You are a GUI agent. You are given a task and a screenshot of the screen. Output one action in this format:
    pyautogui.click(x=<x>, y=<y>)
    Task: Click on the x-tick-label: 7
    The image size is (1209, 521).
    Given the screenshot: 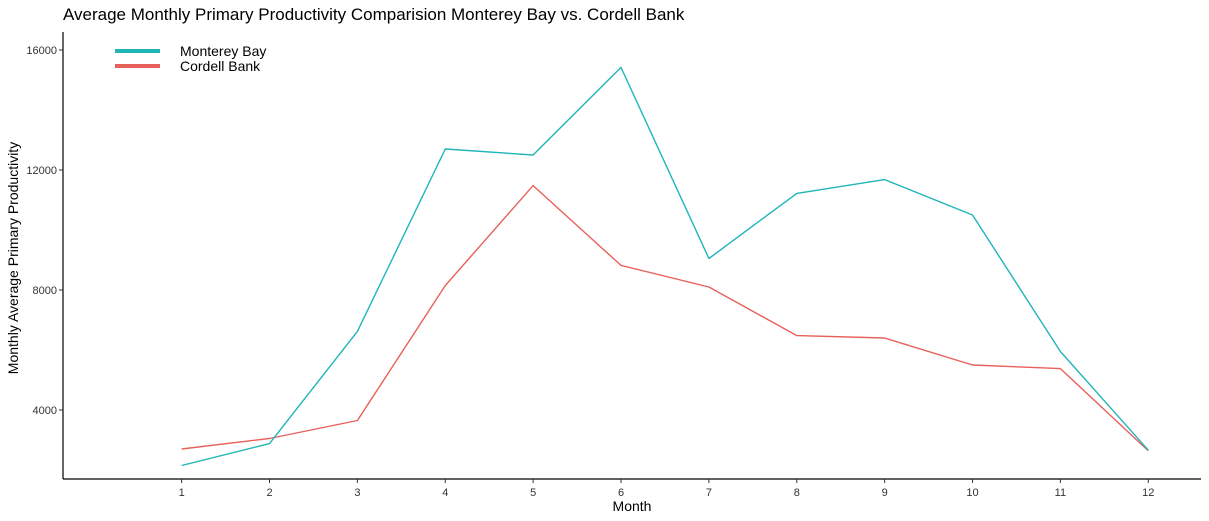 What is the action you would take?
    pyautogui.click(x=709, y=493)
    